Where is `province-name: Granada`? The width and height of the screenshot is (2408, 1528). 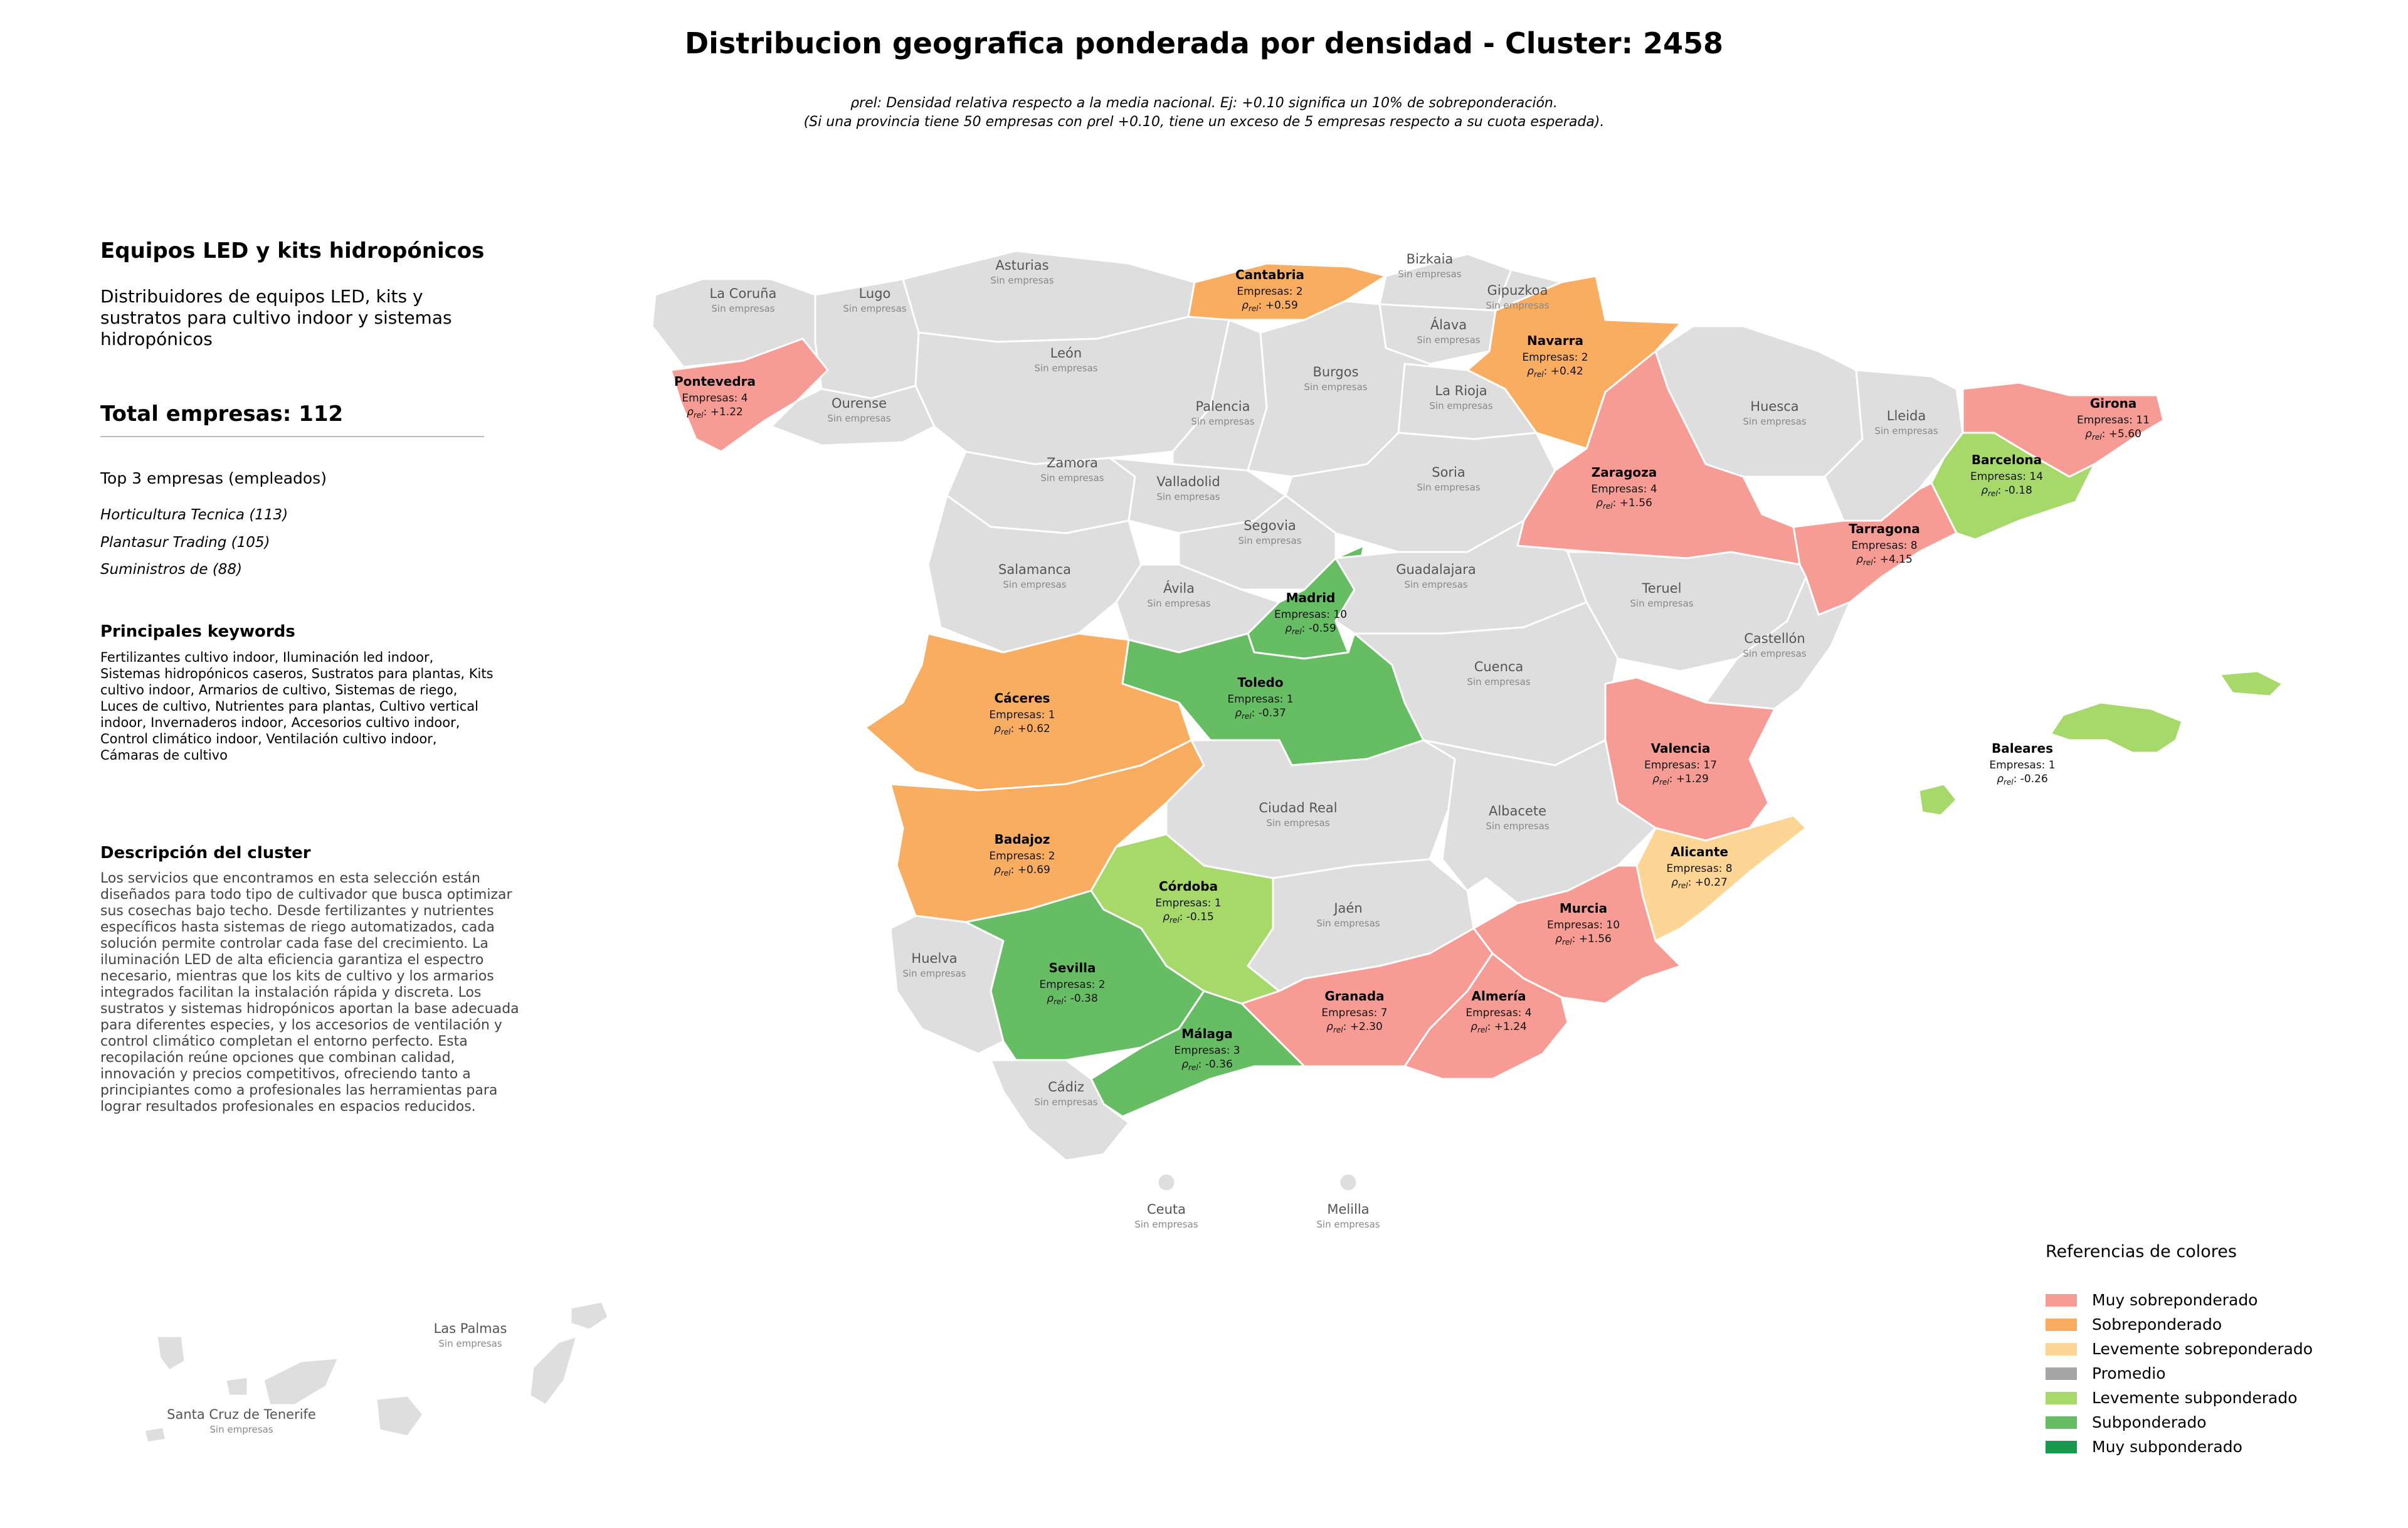 province-name: Granada is located at coordinates (1354, 996).